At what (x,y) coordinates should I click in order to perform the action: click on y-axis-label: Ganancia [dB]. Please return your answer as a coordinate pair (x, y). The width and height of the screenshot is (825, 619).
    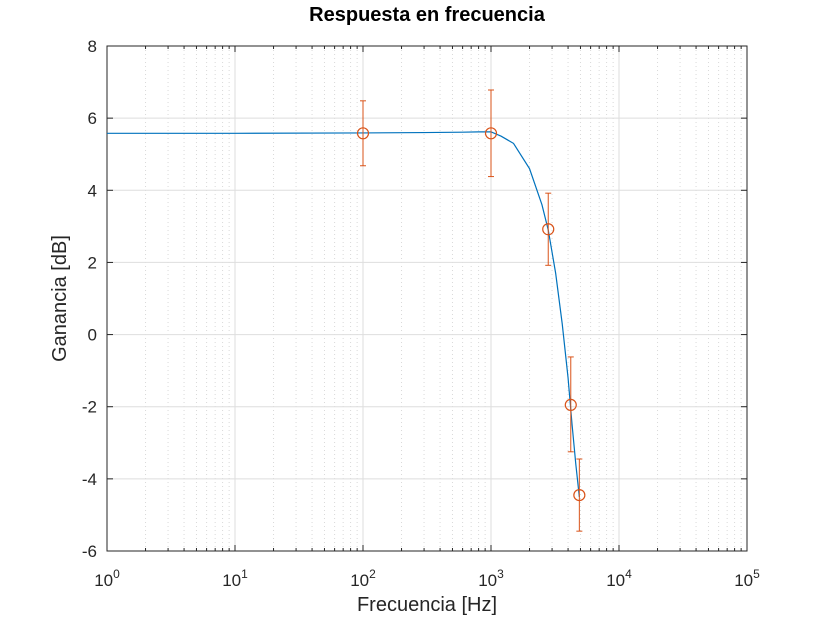
    Looking at the image, I should click on (60, 298).